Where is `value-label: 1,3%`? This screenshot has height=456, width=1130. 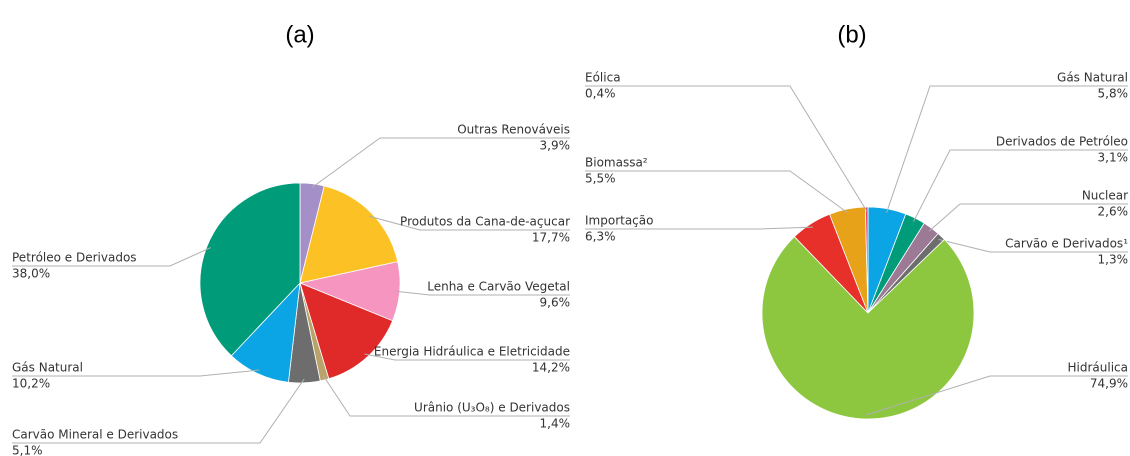
value-label: 1,3% is located at coordinates (1113, 260).